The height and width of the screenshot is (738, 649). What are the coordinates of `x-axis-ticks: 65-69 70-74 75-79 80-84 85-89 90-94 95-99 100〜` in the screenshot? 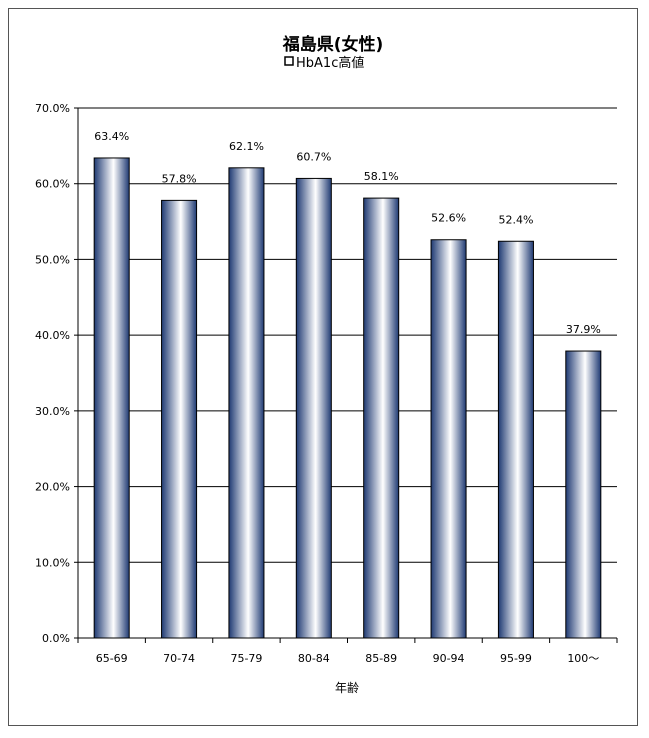 It's located at (347, 651).